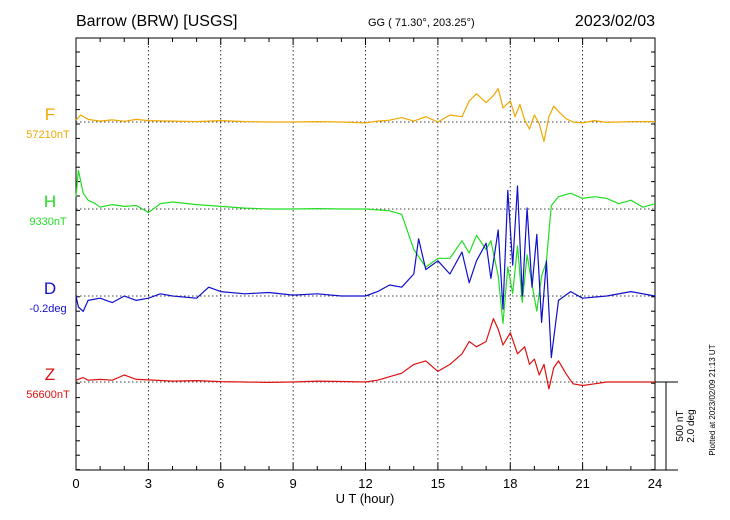  What do you see at coordinates (220, 483) in the screenshot?
I see `x-tick-label: 6` at bounding box center [220, 483].